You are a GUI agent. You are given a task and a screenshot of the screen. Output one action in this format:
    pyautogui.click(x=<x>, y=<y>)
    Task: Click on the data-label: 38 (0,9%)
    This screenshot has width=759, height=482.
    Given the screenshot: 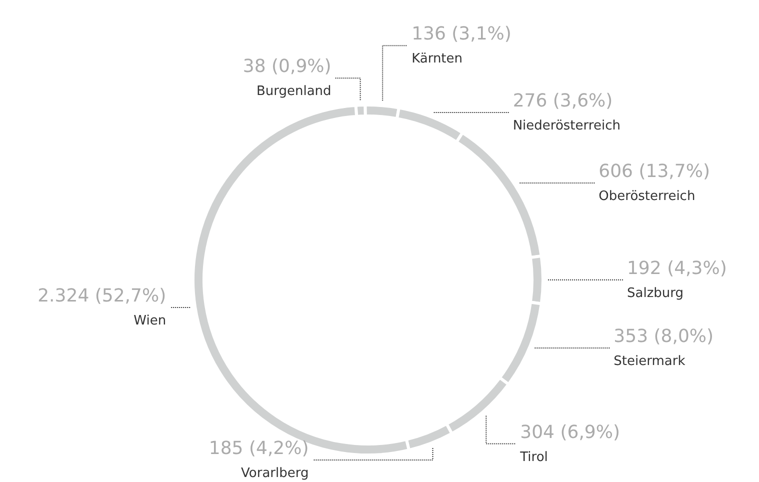 What is the action you would take?
    pyautogui.click(x=287, y=67)
    